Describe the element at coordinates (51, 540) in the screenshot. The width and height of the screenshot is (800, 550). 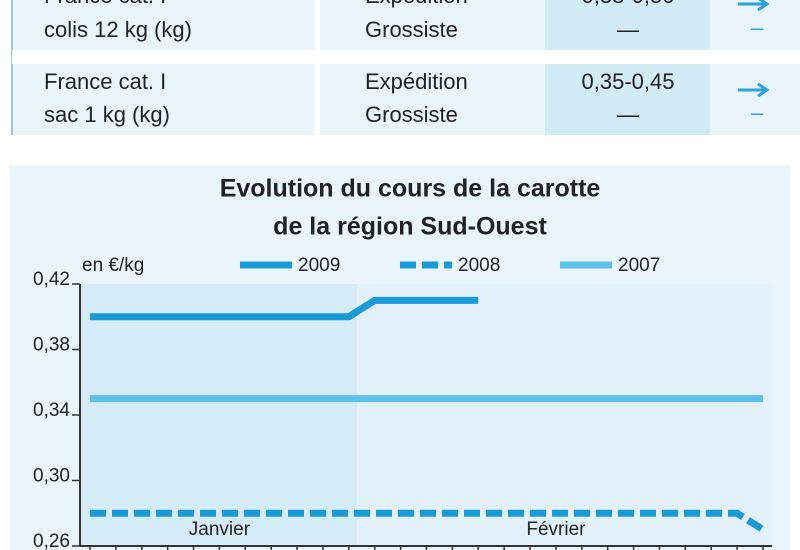
I see `y-tick-label: 0,26` at that location.